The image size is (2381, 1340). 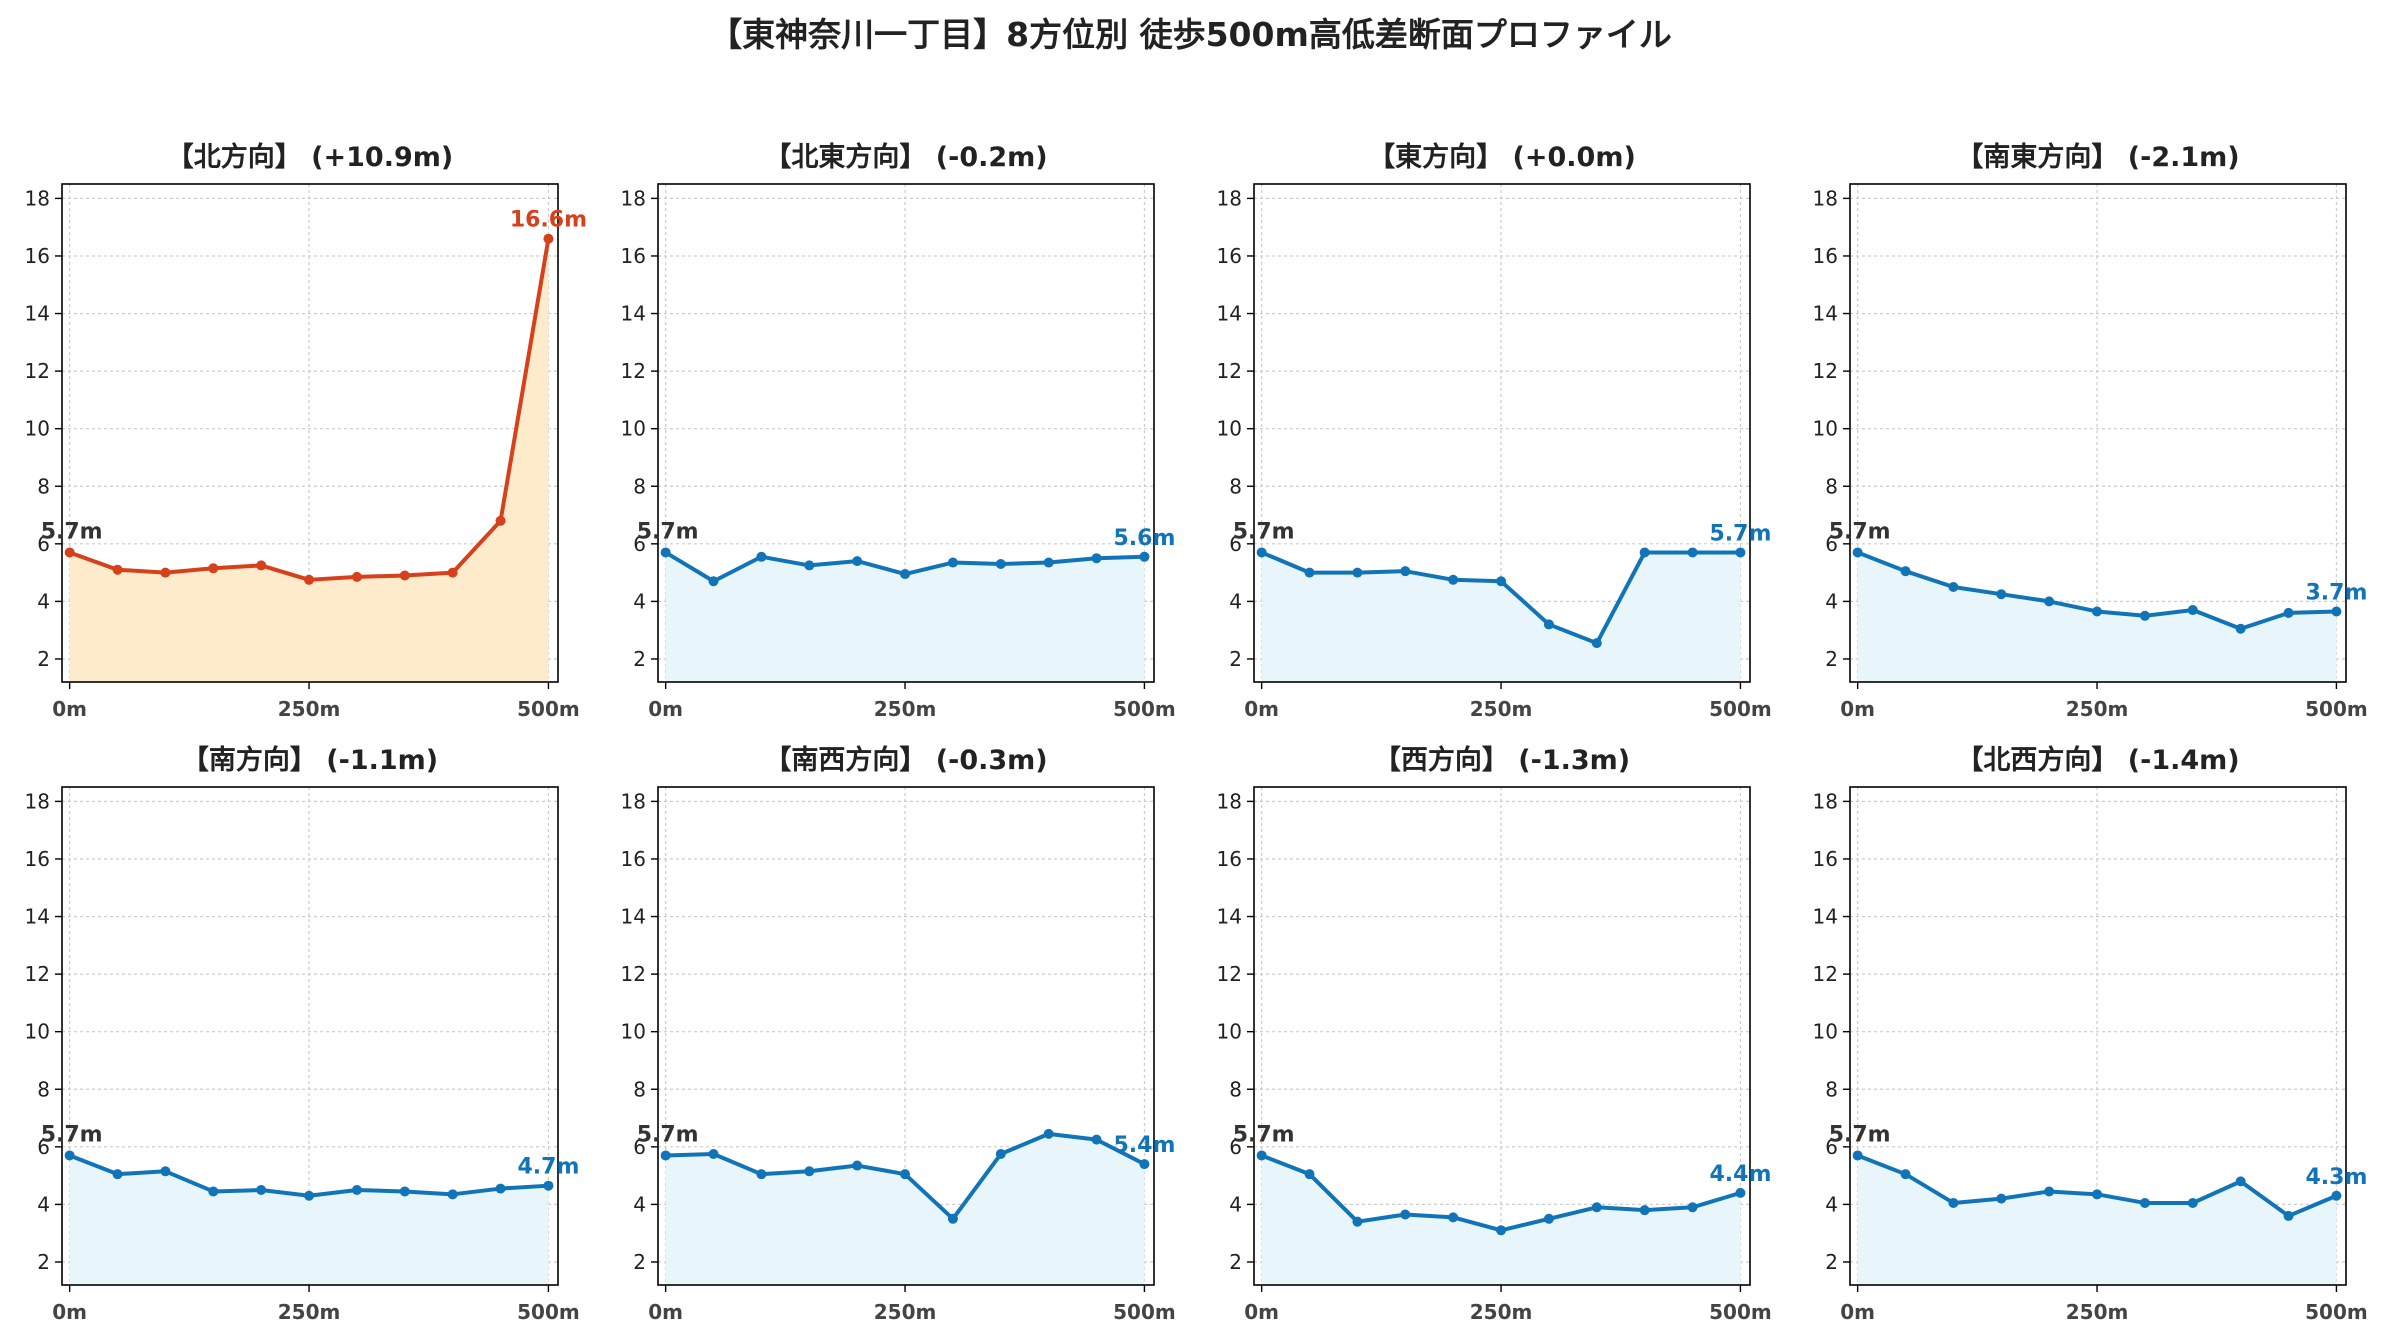 What do you see at coordinates (1144, 538) in the screenshot?
I see `end-value-label: 5.6m` at bounding box center [1144, 538].